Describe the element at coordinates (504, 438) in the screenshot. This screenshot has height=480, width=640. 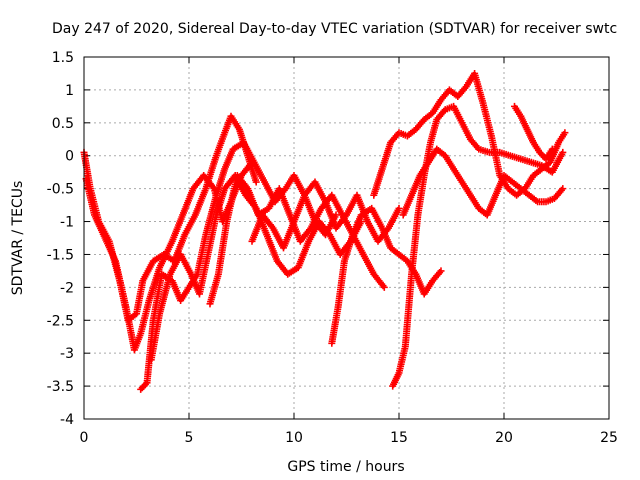
I see `x-tick-label: 20` at that location.